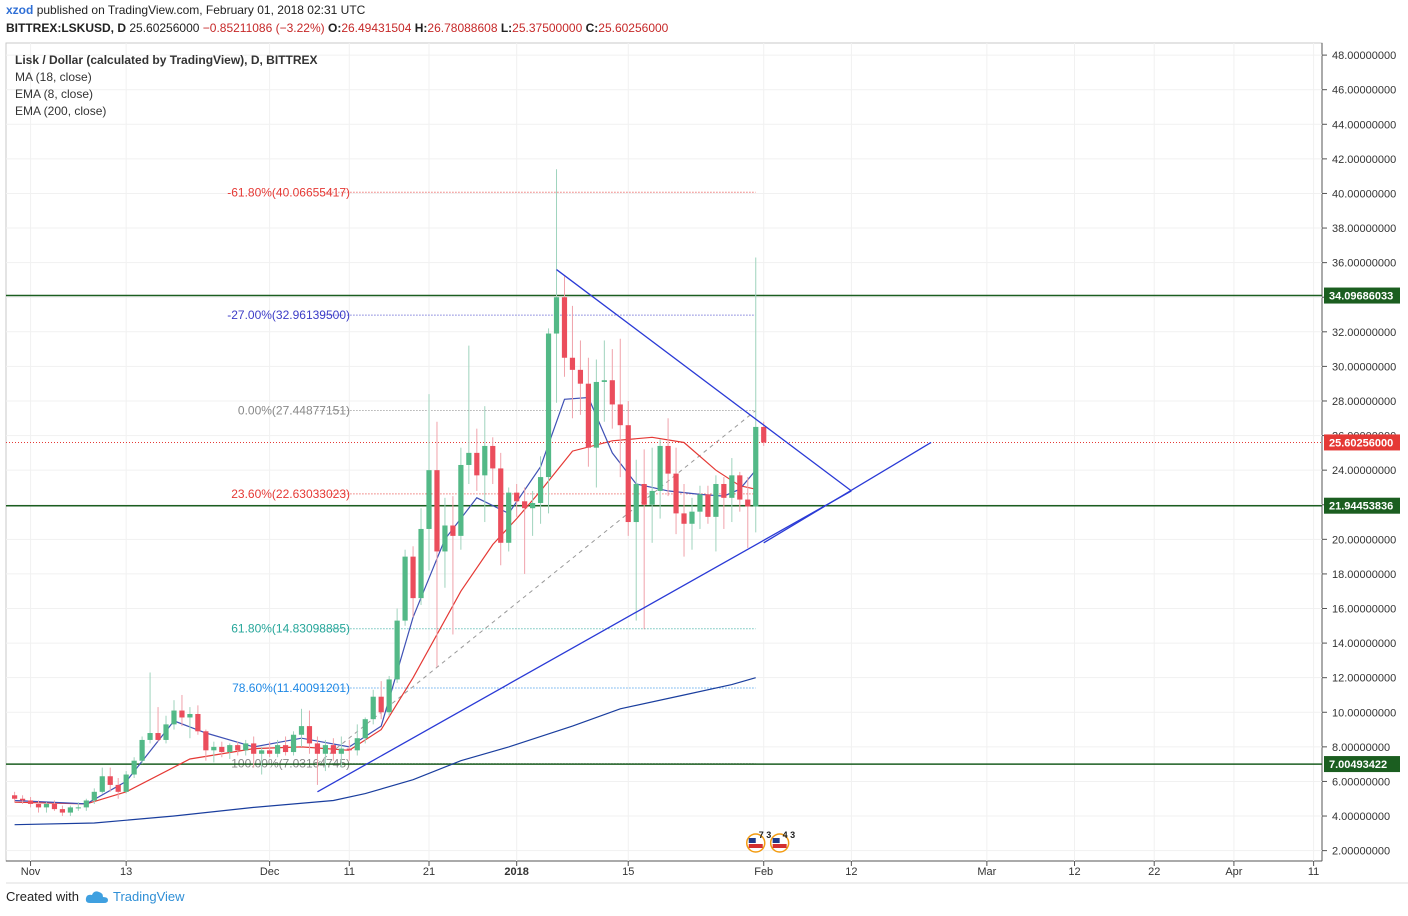 Image resolution: width=1408 pixels, height=916 pixels. I want to click on author-name: xzod, so click(20, 10).